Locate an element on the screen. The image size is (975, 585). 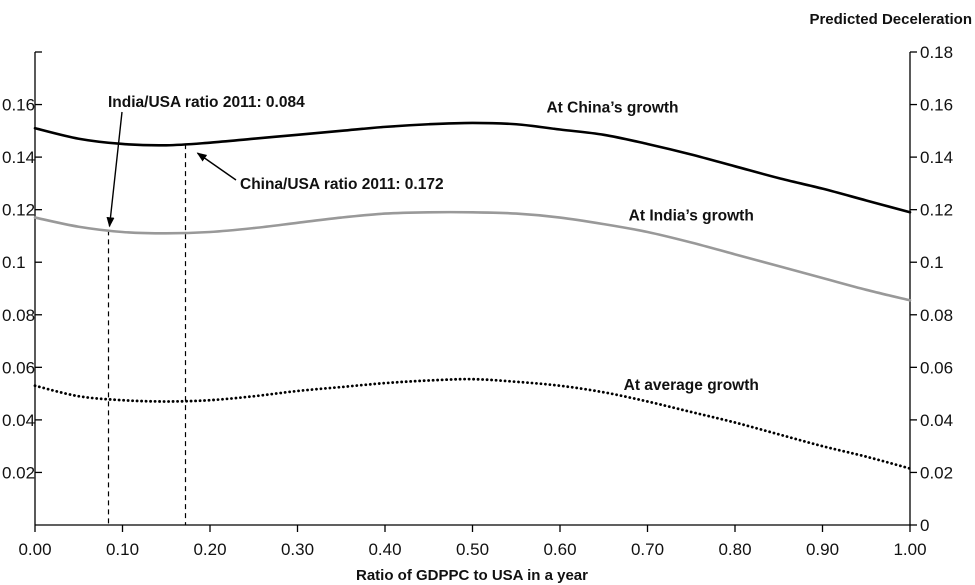
china-ratio-annotation: China/USA ratio 2011: 0.172 is located at coordinates (342, 184).